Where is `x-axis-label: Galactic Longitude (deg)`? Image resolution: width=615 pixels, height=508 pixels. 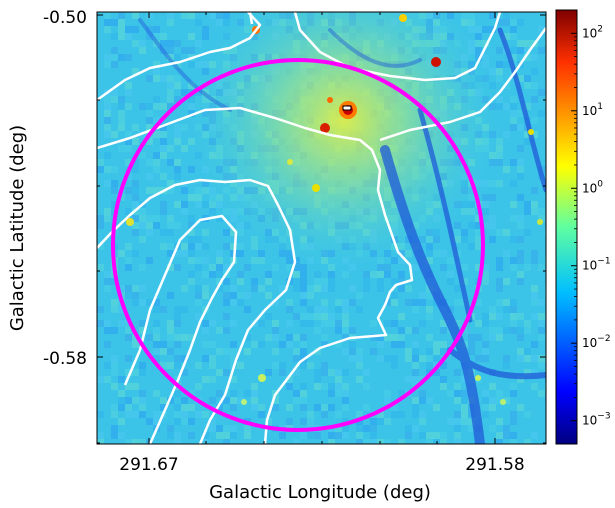
x-axis-label: Galactic Longitude (deg) is located at coordinates (320, 492).